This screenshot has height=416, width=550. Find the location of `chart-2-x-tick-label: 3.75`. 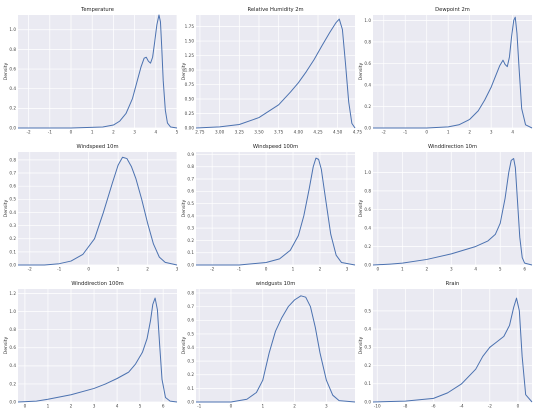

chart-2-x-tick-label: 3.75 is located at coordinates (279, 132).